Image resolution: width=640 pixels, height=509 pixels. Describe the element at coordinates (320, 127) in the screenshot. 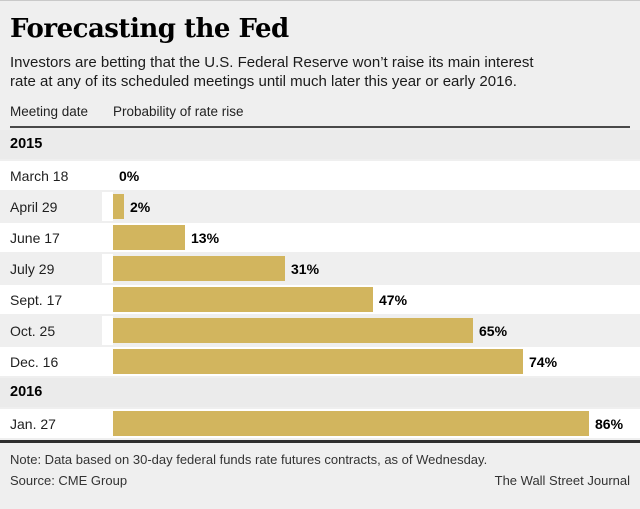

I see `header-divider` at that location.